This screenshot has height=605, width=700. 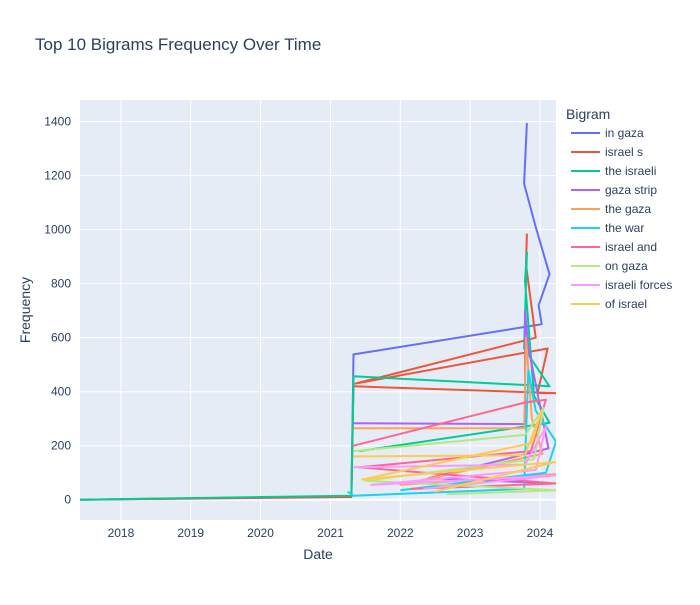 I want to click on y-tick-label: 0, so click(x=67, y=500).